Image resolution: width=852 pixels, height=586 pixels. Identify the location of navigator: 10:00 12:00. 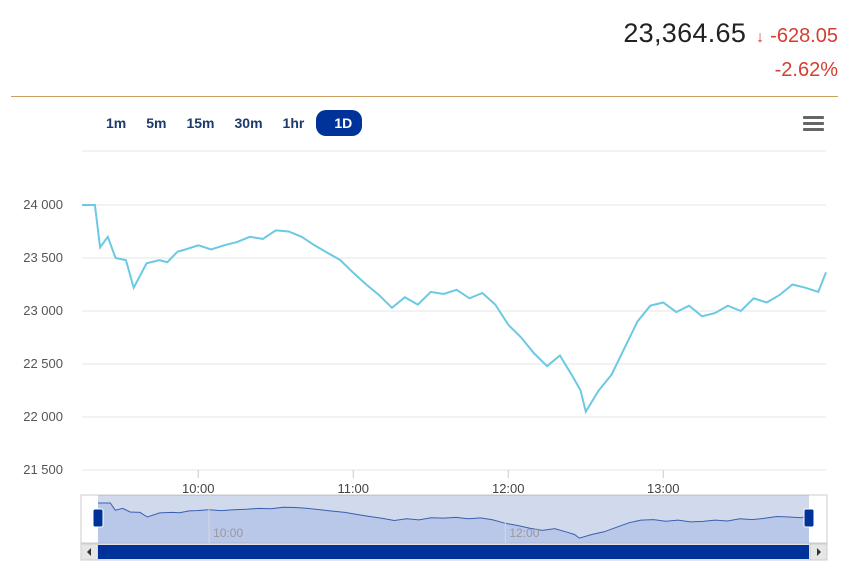
(454, 527).